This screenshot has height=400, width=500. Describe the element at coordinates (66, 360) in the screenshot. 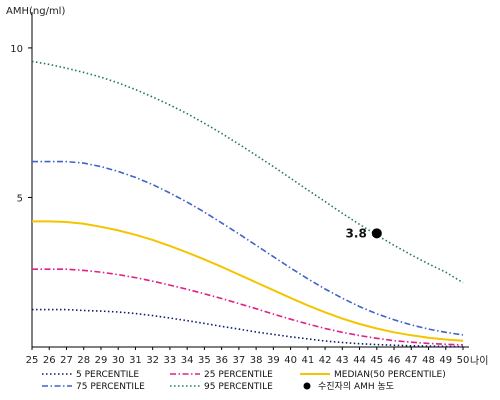

I see `x-tick-label: 27` at that location.